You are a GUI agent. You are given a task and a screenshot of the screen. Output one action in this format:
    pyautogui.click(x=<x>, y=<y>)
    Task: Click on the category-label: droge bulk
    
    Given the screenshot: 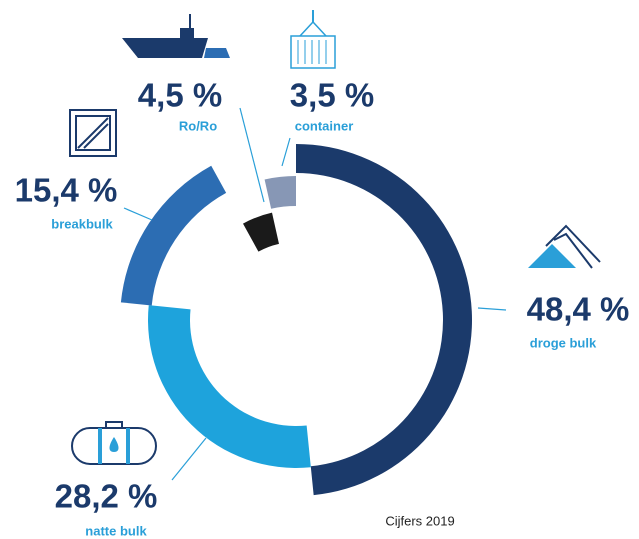 What is the action you would take?
    pyautogui.click(x=563, y=342)
    